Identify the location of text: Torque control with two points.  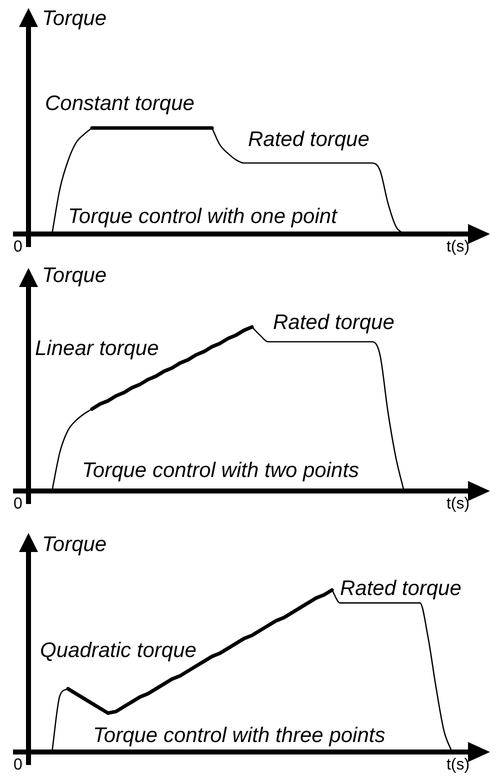
(221, 470).